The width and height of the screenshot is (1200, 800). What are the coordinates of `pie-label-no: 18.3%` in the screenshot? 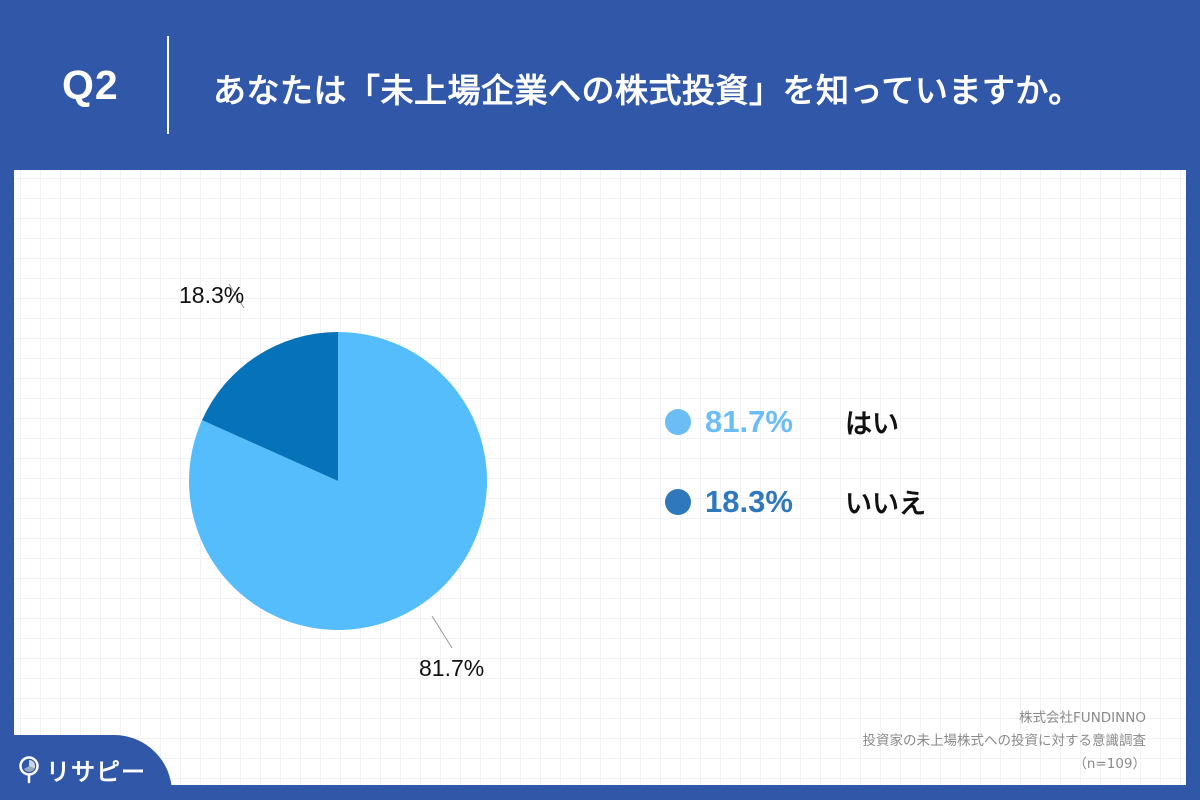 It's located at (212, 295).